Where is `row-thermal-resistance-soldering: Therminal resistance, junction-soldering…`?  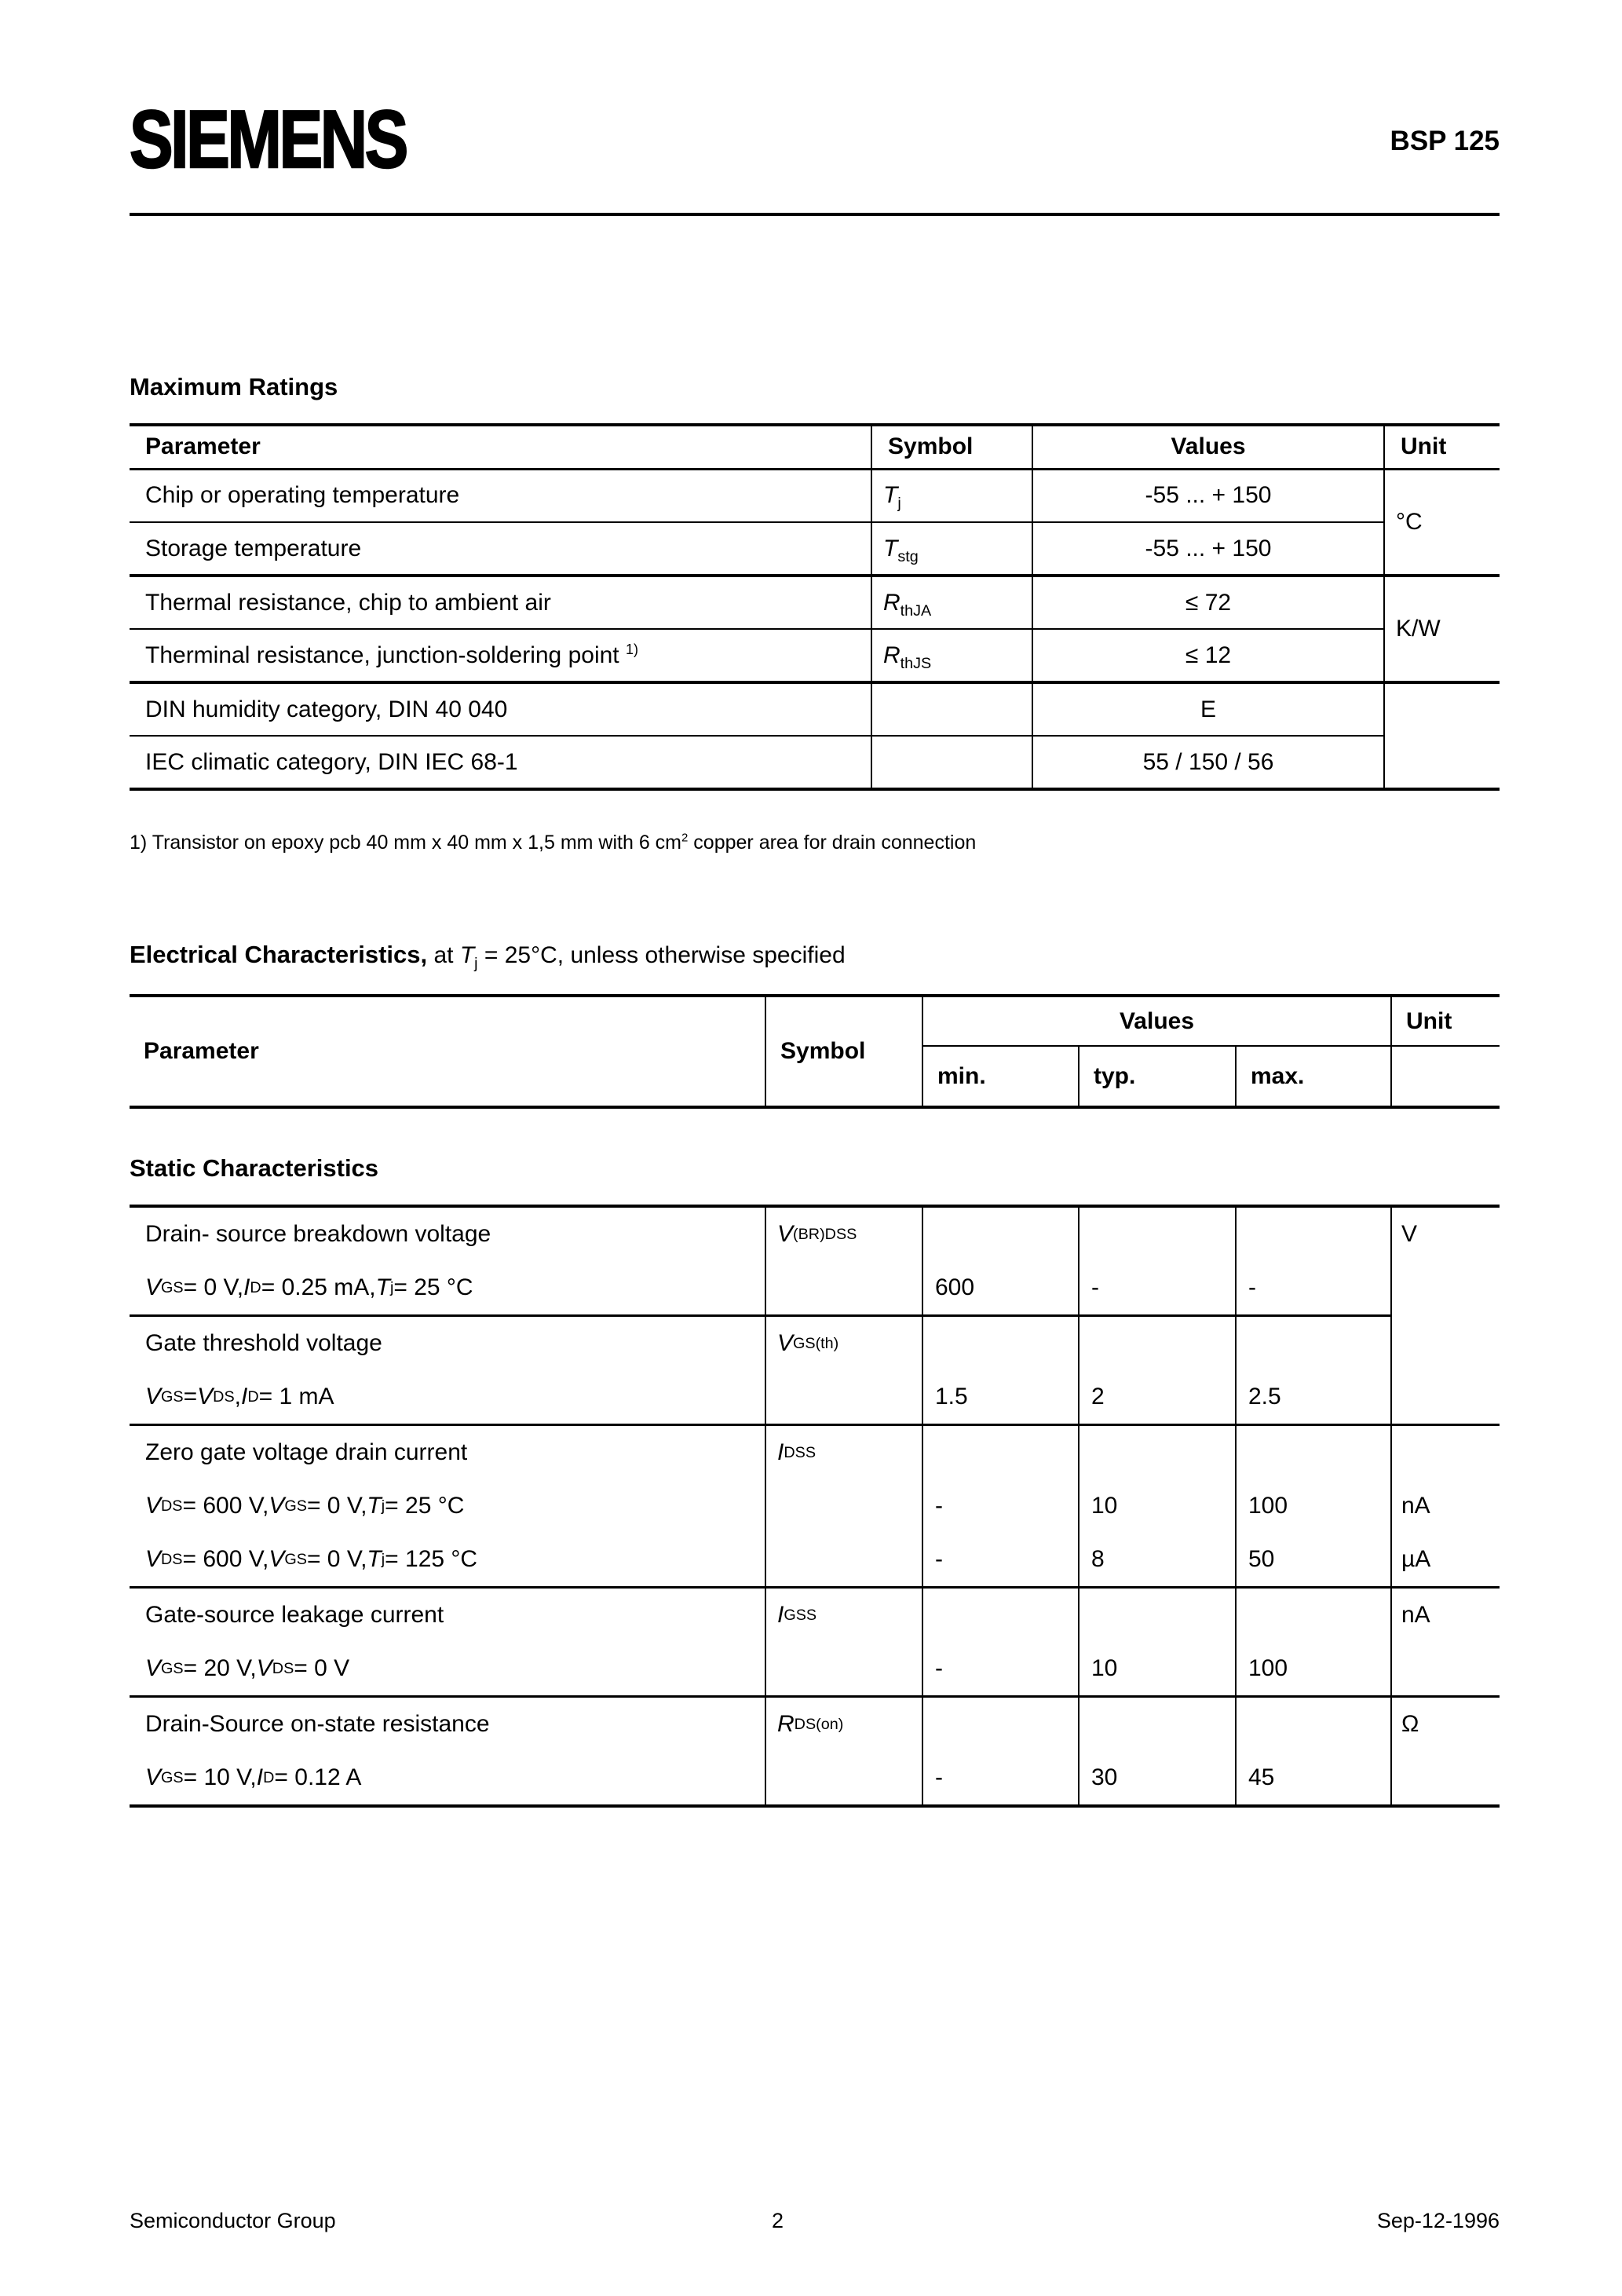
row-thermal-resistance-soldering: Therminal resistance, junction-soldering… is located at coordinates (815, 655).